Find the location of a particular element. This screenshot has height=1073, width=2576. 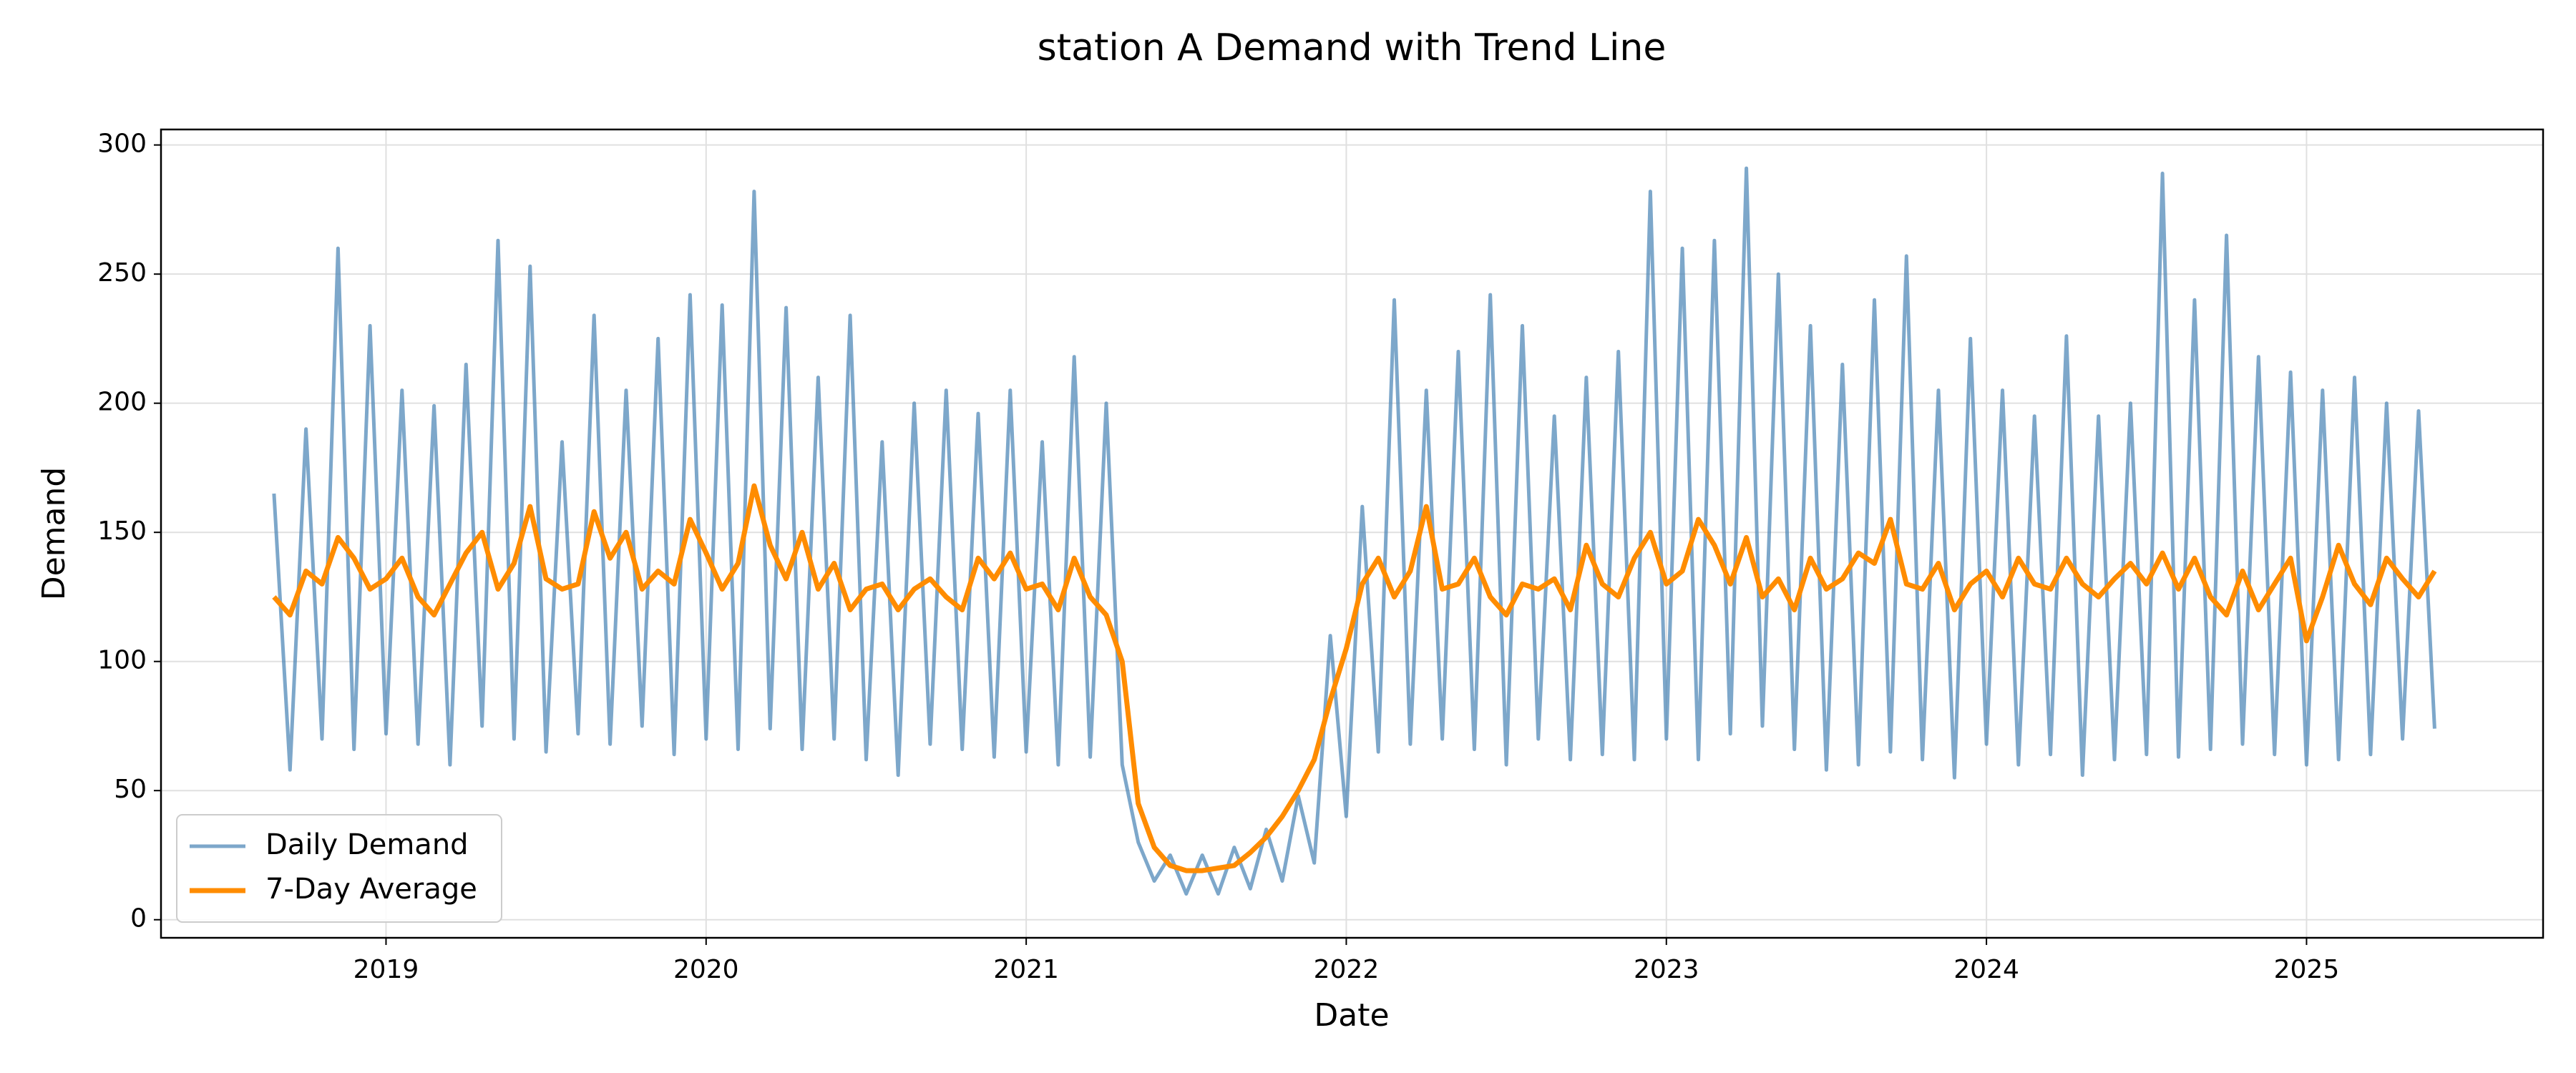

x-tick-label: 2025 is located at coordinates (2307, 969).